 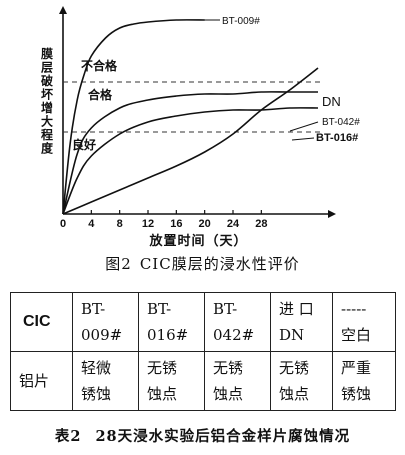 I want to click on table-row: 铝片 轻微 锈蚀 无锈 蚀点 无锈 蚀点 无锈 蚀点 严重 锈蚀, so click(x=203, y=381).